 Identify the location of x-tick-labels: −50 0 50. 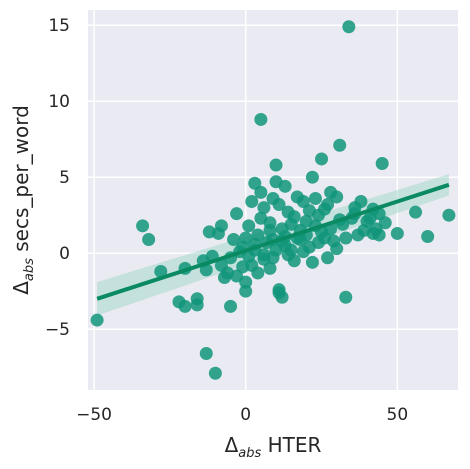
(242, 415).